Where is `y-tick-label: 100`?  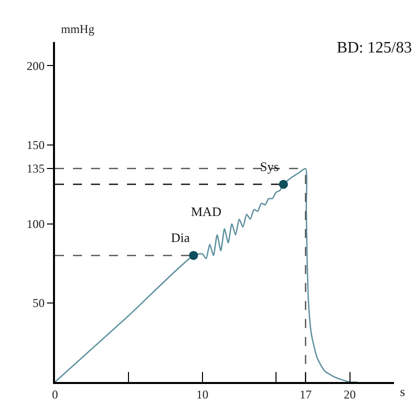
y-tick-label: 100 is located at coordinates (35, 224).